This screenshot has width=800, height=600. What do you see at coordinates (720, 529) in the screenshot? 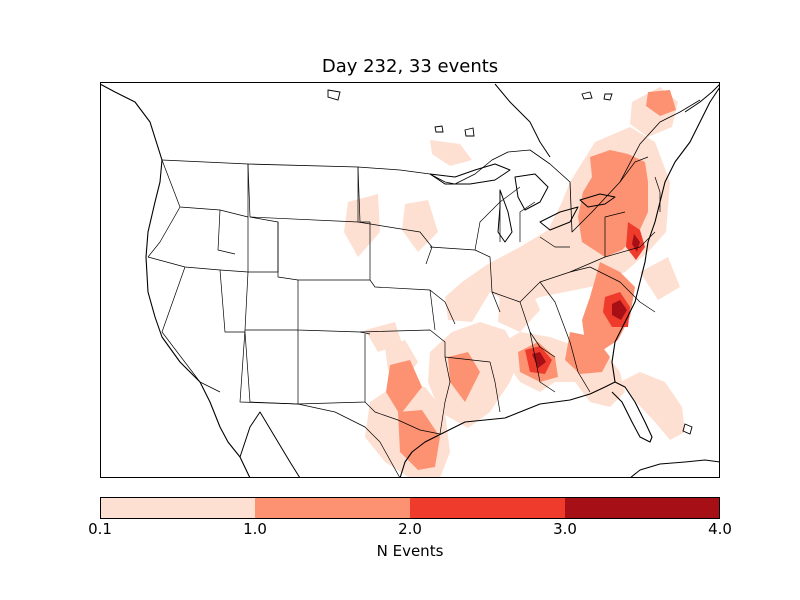
I see `colorbar-tick-label: 4.0` at bounding box center [720, 529].